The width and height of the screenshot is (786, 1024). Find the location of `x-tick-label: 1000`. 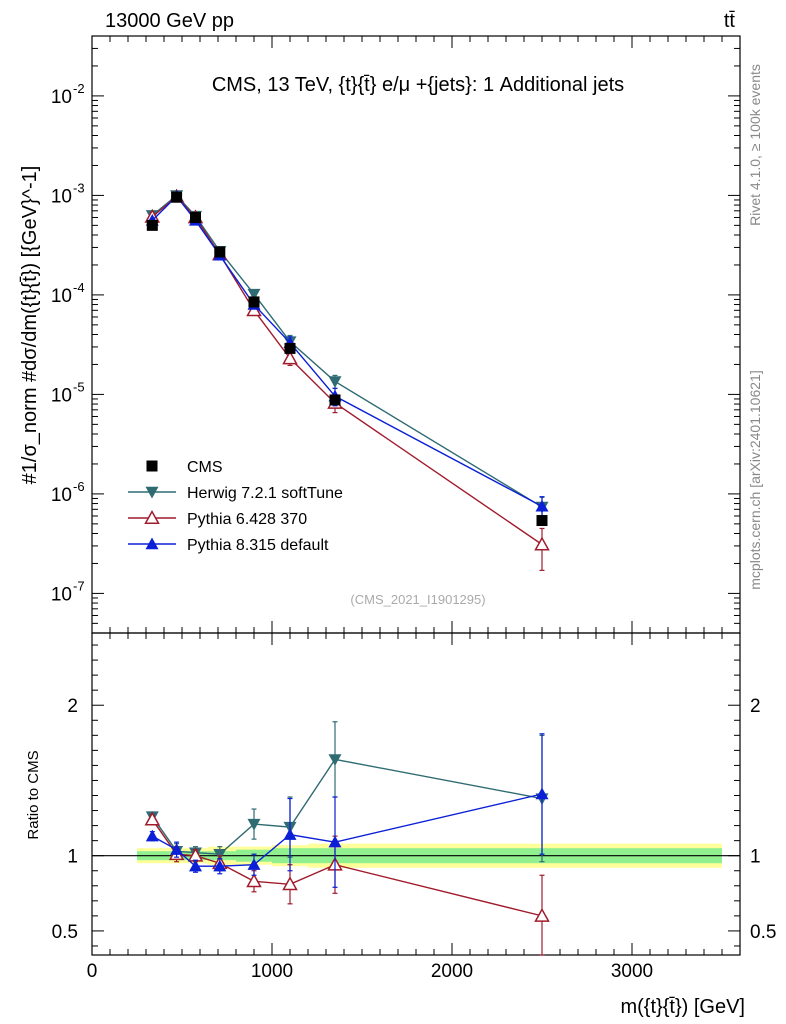

x-tick-label: 1000 is located at coordinates (272, 971).